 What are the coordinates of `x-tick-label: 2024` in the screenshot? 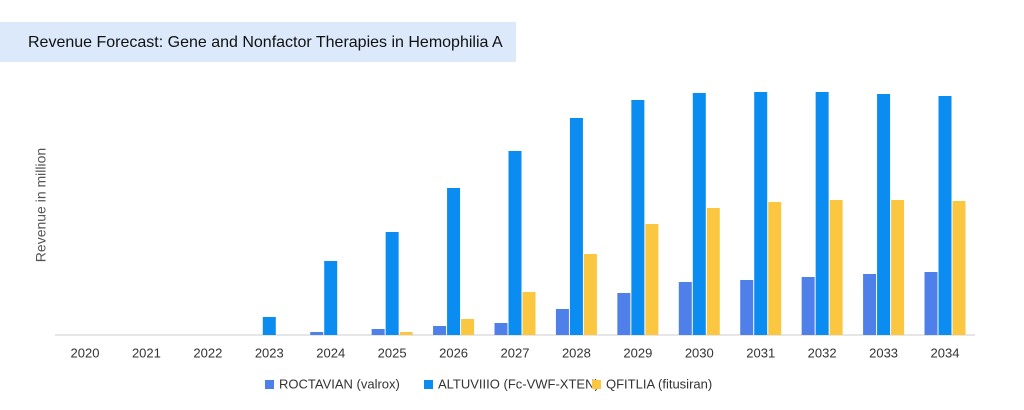 It's located at (330, 352).